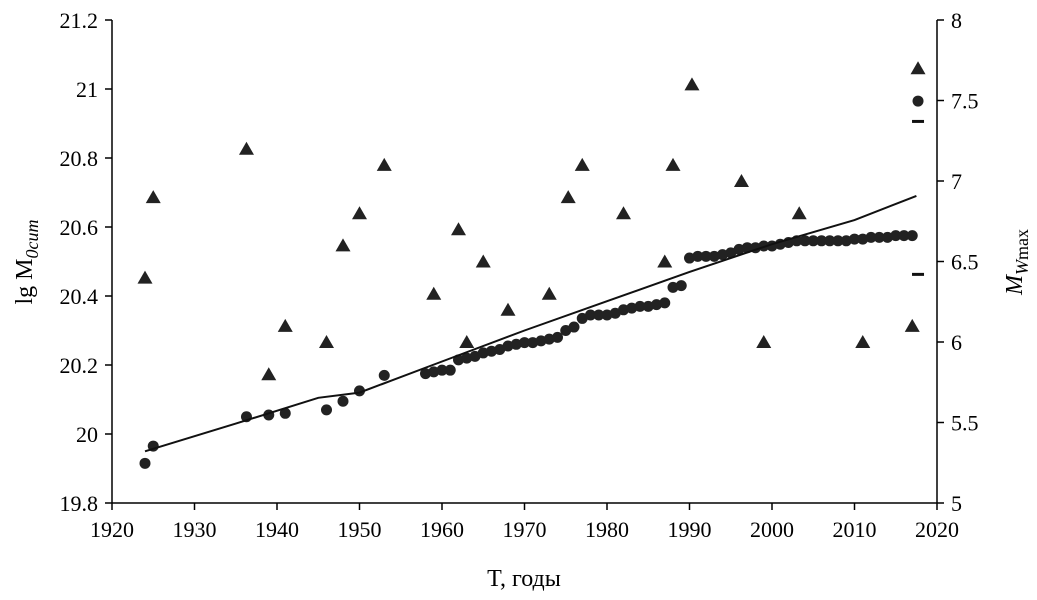 The height and width of the screenshot is (600, 1037). I want to click on right-tick-label: 5.5, so click(965, 423).